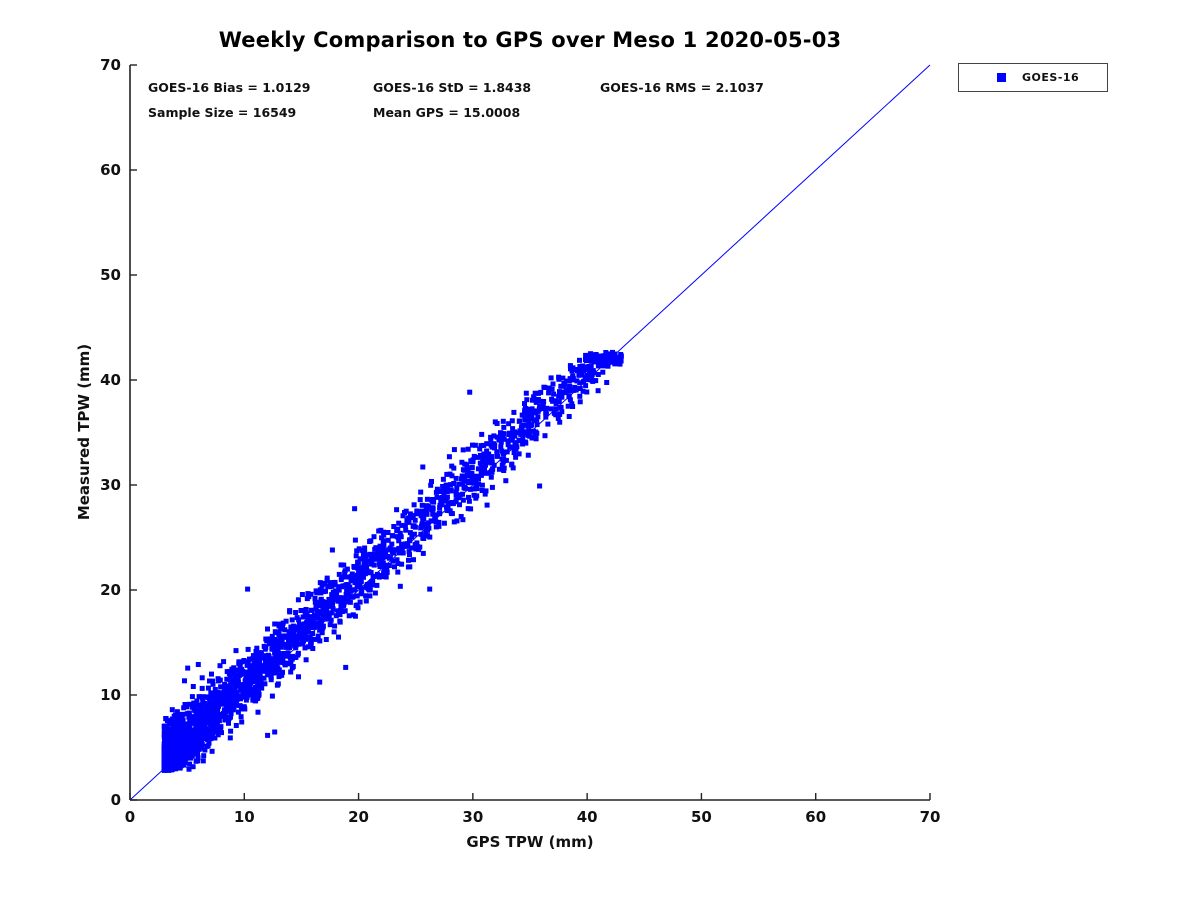 The height and width of the screenshot is (900, 1200). Describe the element at coordinates (110, 695) in the screenshot. I see `y-tick-label: 10` at that location.